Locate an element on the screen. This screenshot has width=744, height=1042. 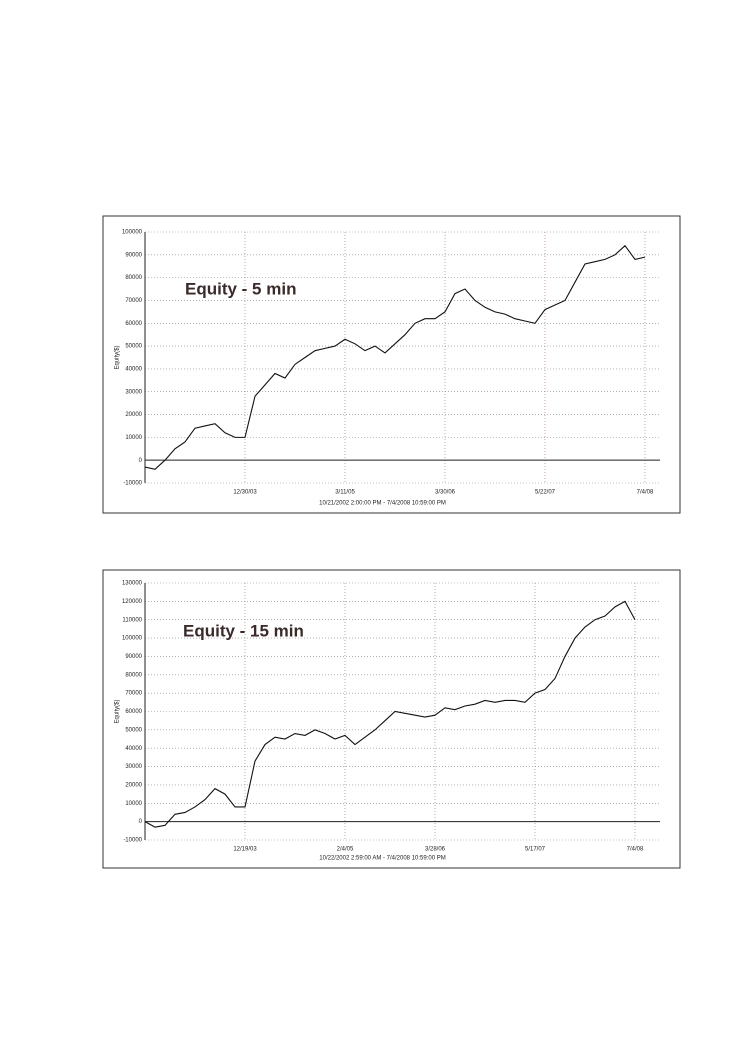
x-tick-label: 3/11/05 is located at coordinates (345, 493).